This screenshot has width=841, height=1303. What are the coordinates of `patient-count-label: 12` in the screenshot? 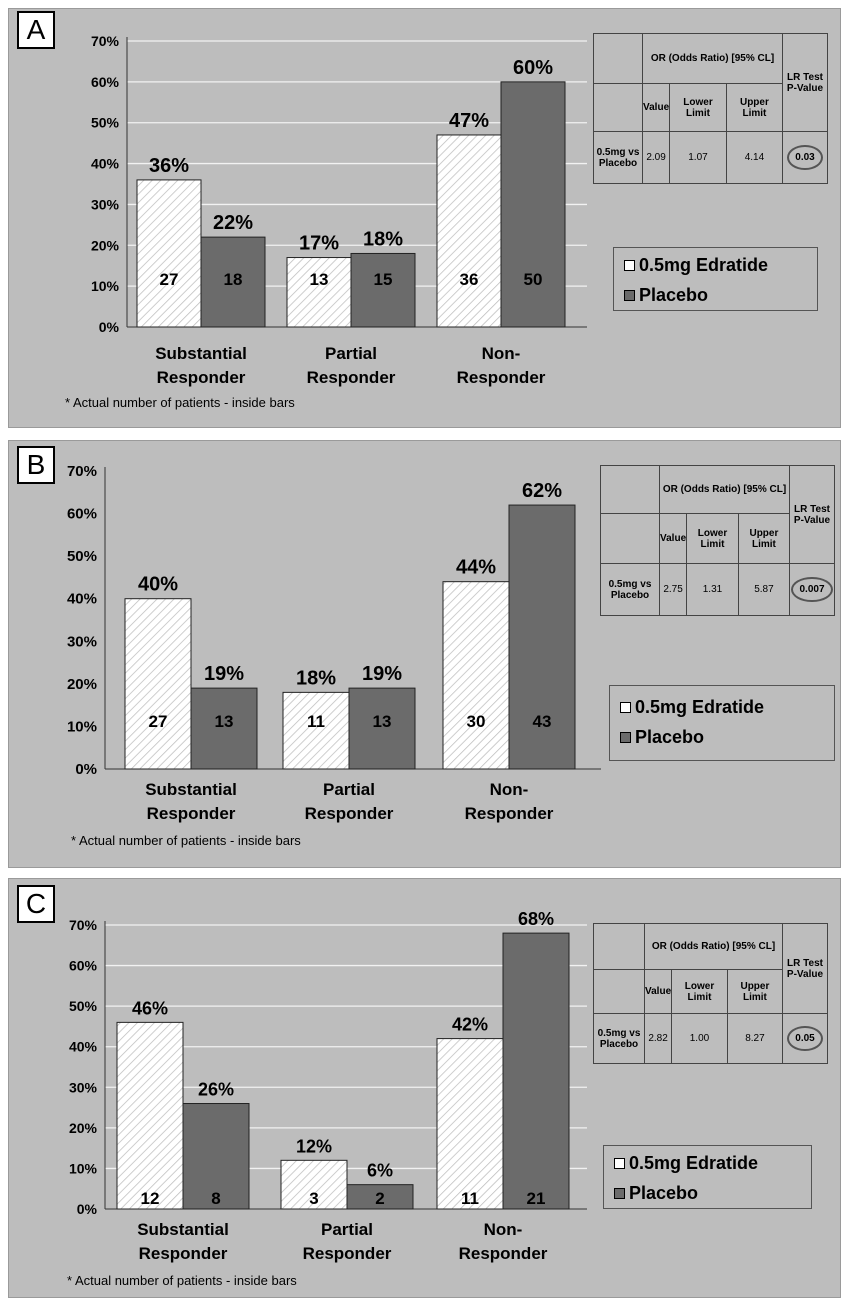 It's located at (150, 1198).